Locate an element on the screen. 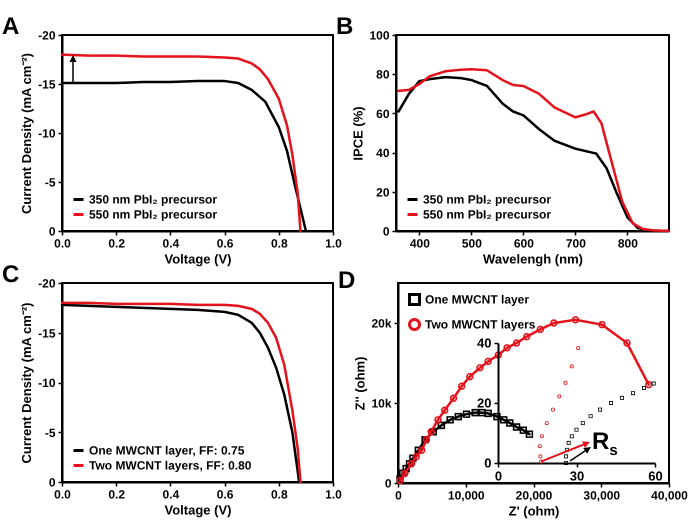  chart-title: B is located at coordinates (345, 26).